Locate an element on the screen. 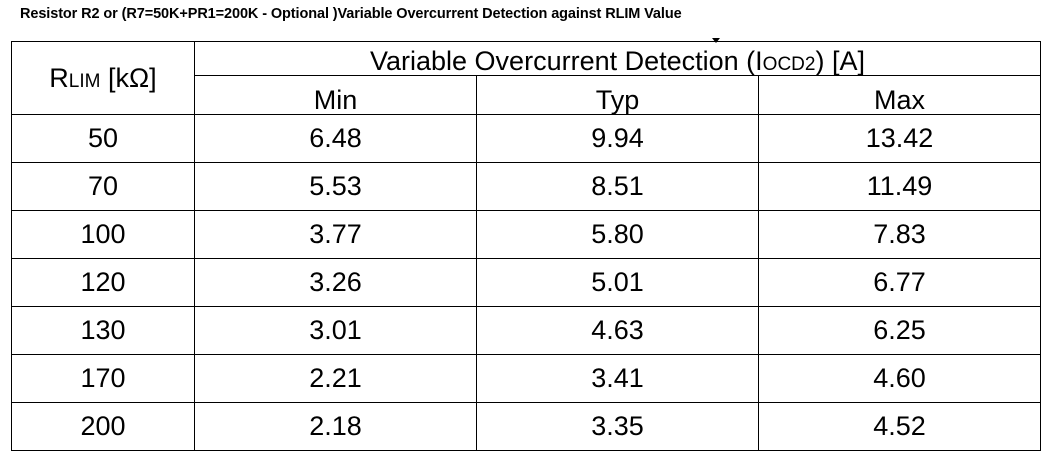  cell-min: 2.21 is located at coordinates (335, 378).